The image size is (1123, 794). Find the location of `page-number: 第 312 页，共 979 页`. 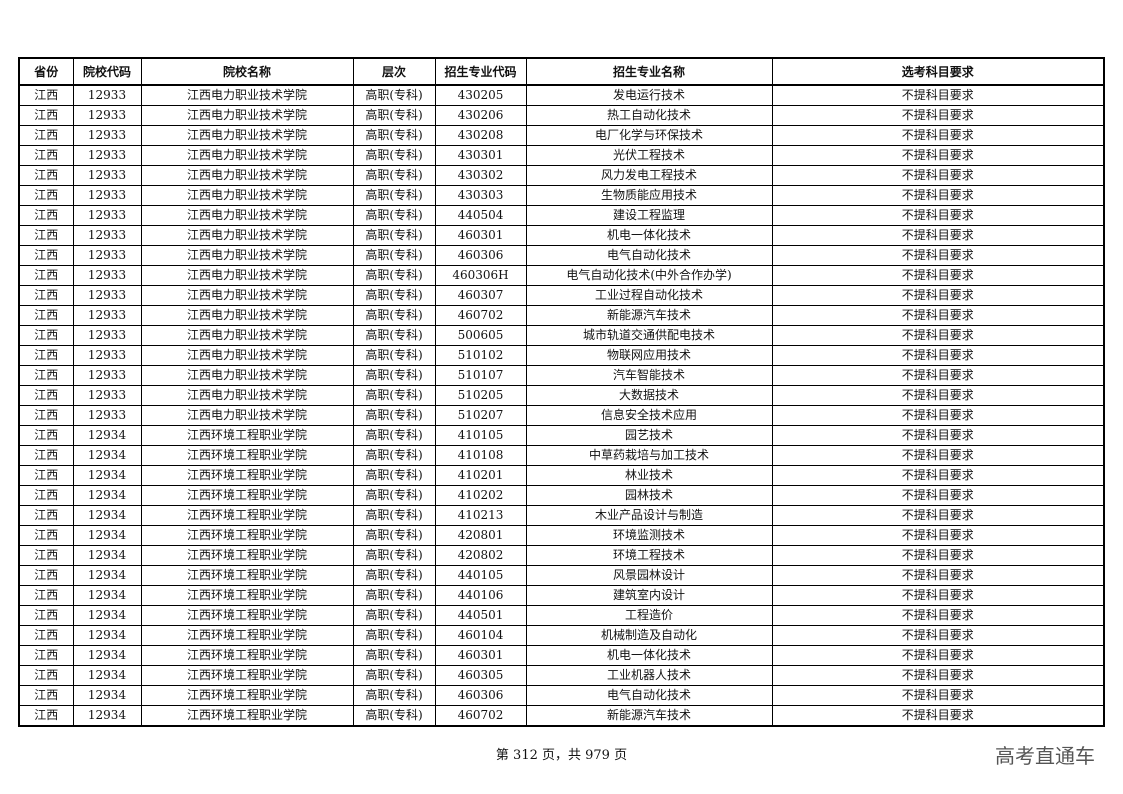

page-number: 第 312 页，共 979 页 is located at coordinates (561, 755).